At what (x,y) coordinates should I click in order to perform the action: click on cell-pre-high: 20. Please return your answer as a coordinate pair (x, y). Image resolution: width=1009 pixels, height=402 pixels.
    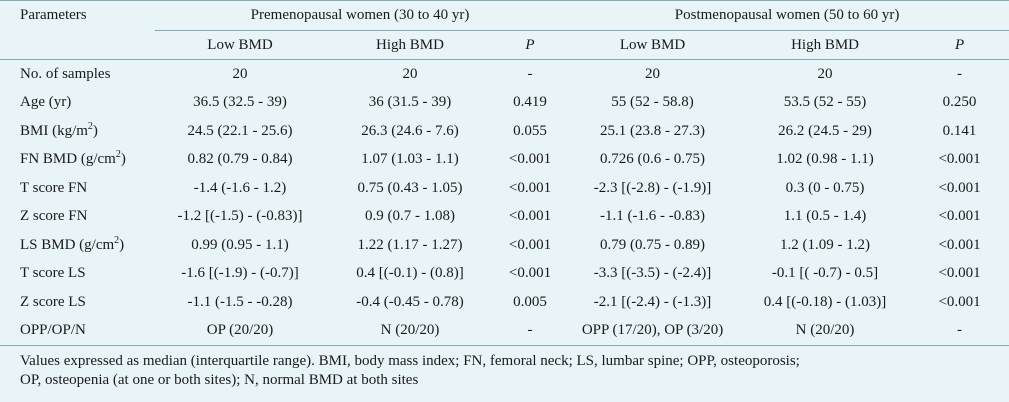
    Looking at the image, I should click on (410, 74).